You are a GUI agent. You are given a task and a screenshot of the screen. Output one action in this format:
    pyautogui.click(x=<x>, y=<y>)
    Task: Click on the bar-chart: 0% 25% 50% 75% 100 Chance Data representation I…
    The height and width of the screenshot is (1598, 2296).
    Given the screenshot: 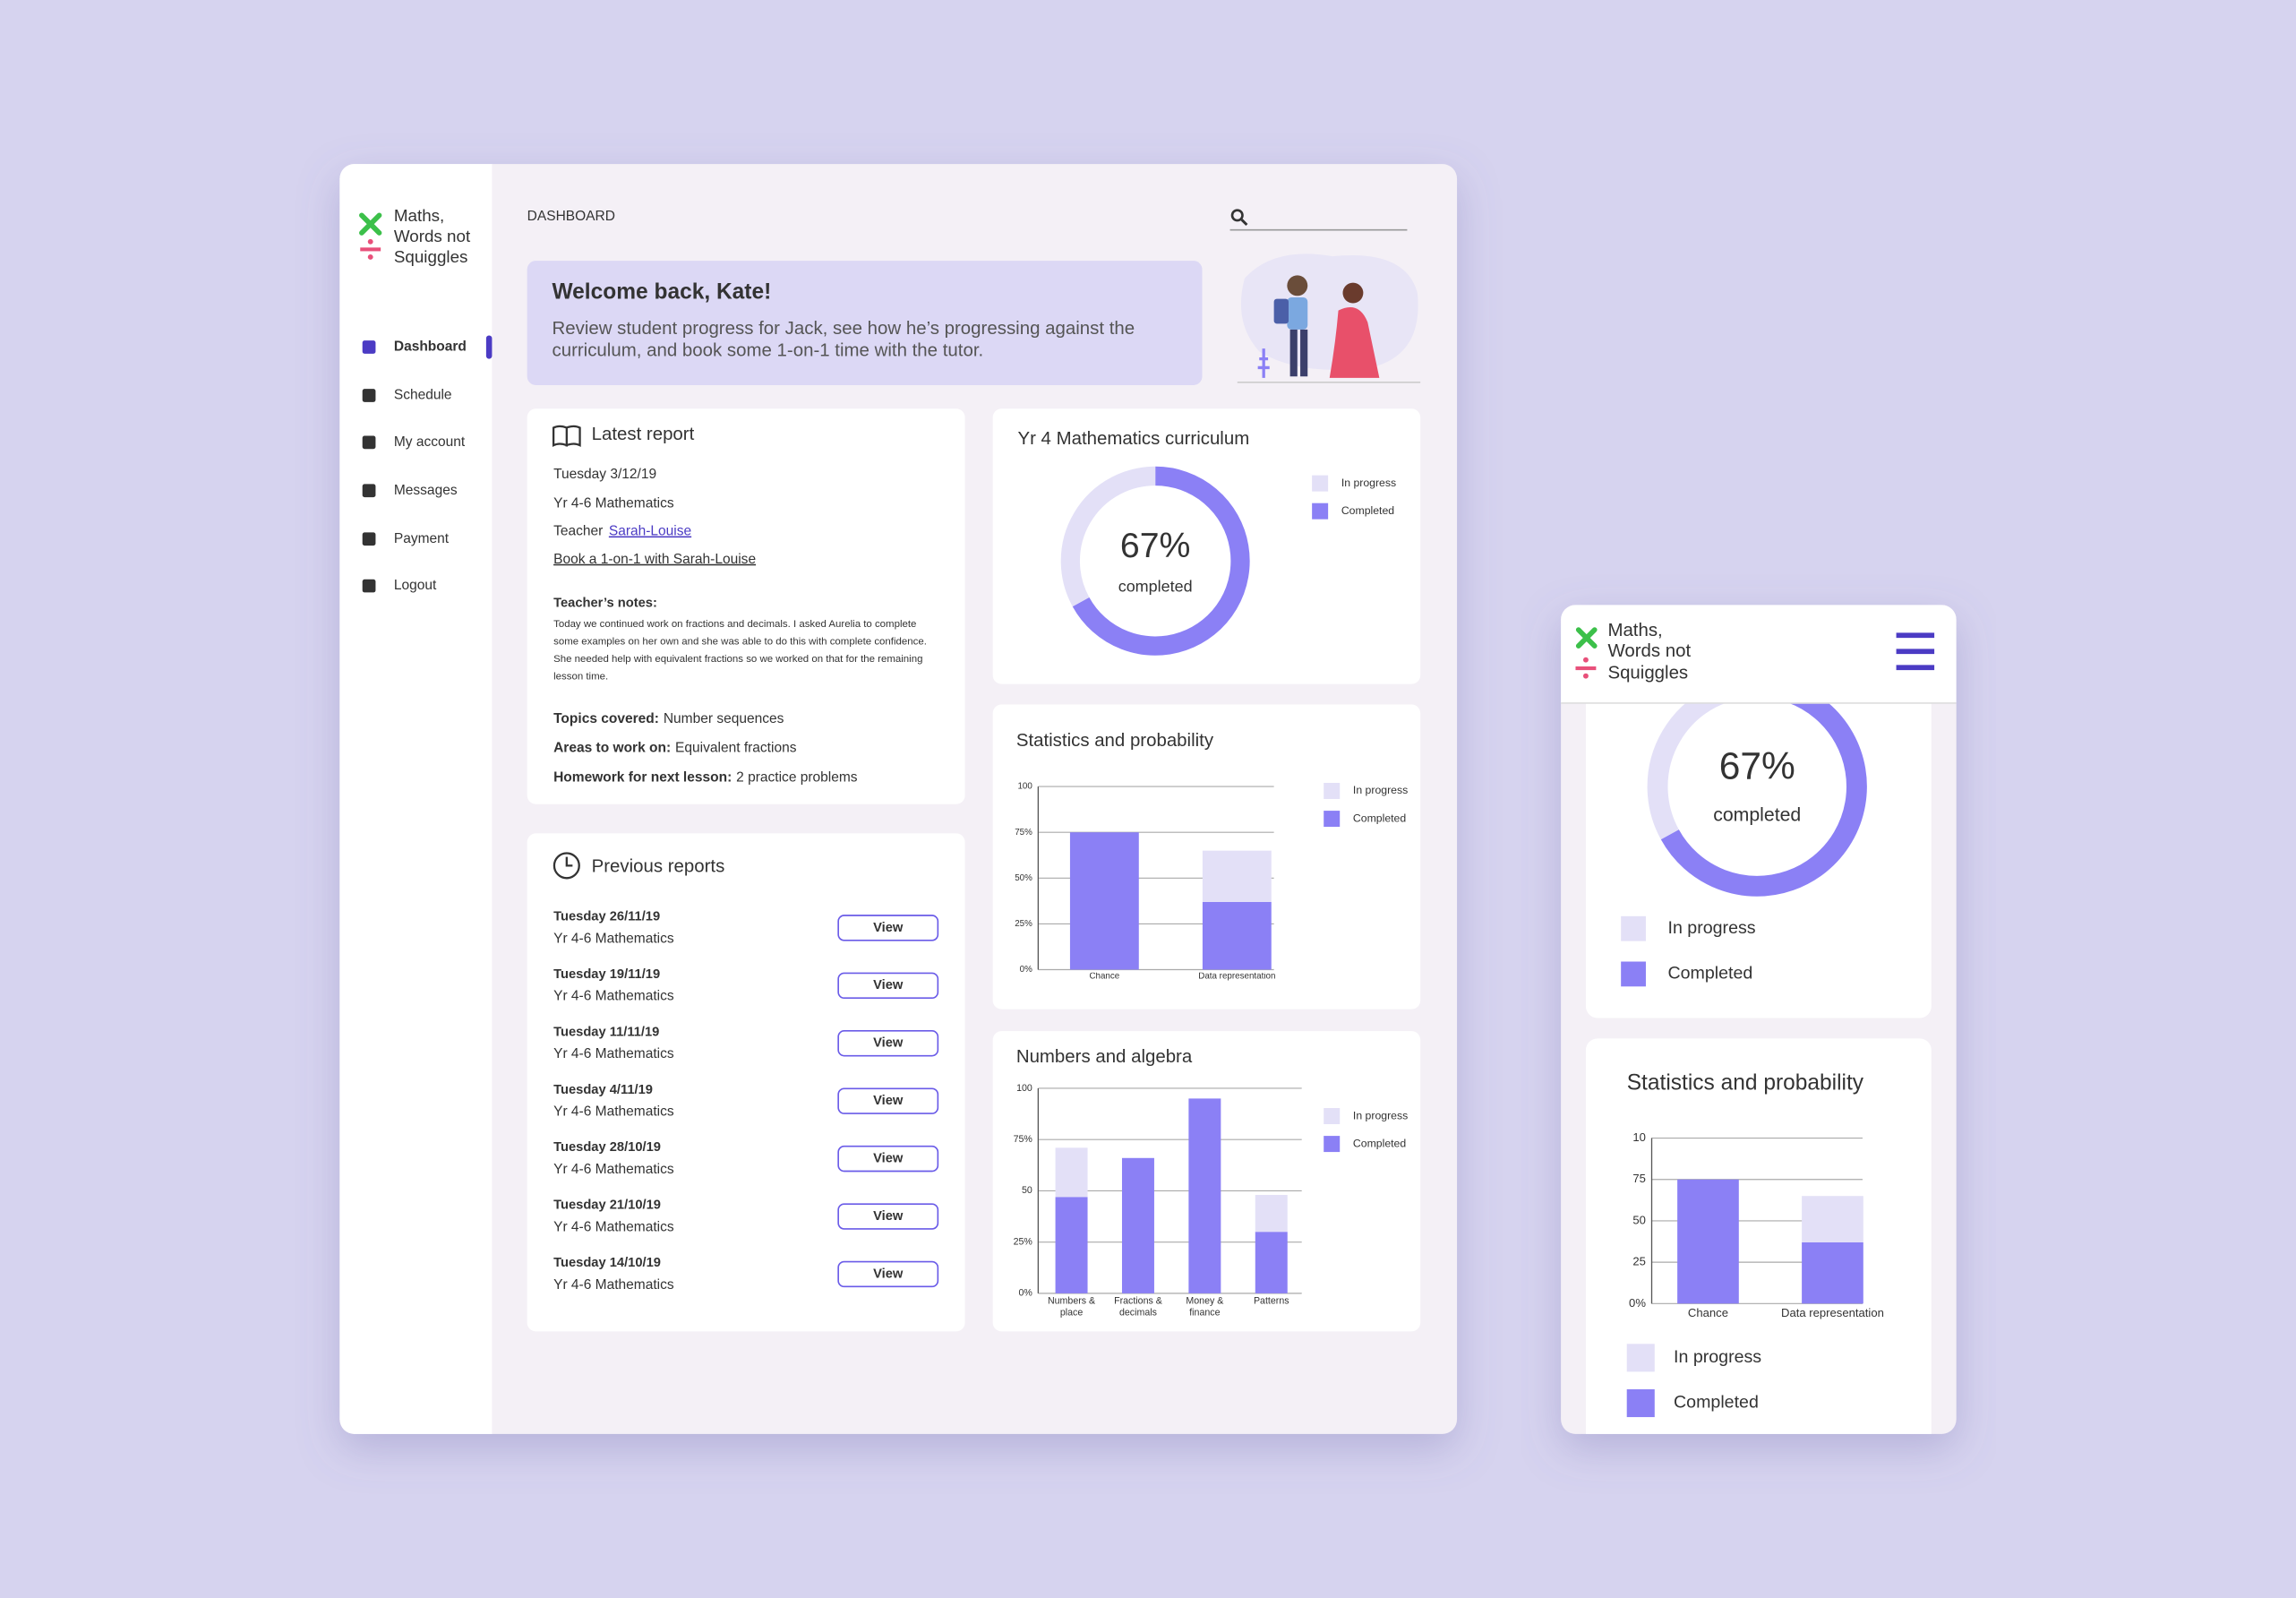 What is the action you would take?
    pyautogui.click(x=1211, y=882)
    